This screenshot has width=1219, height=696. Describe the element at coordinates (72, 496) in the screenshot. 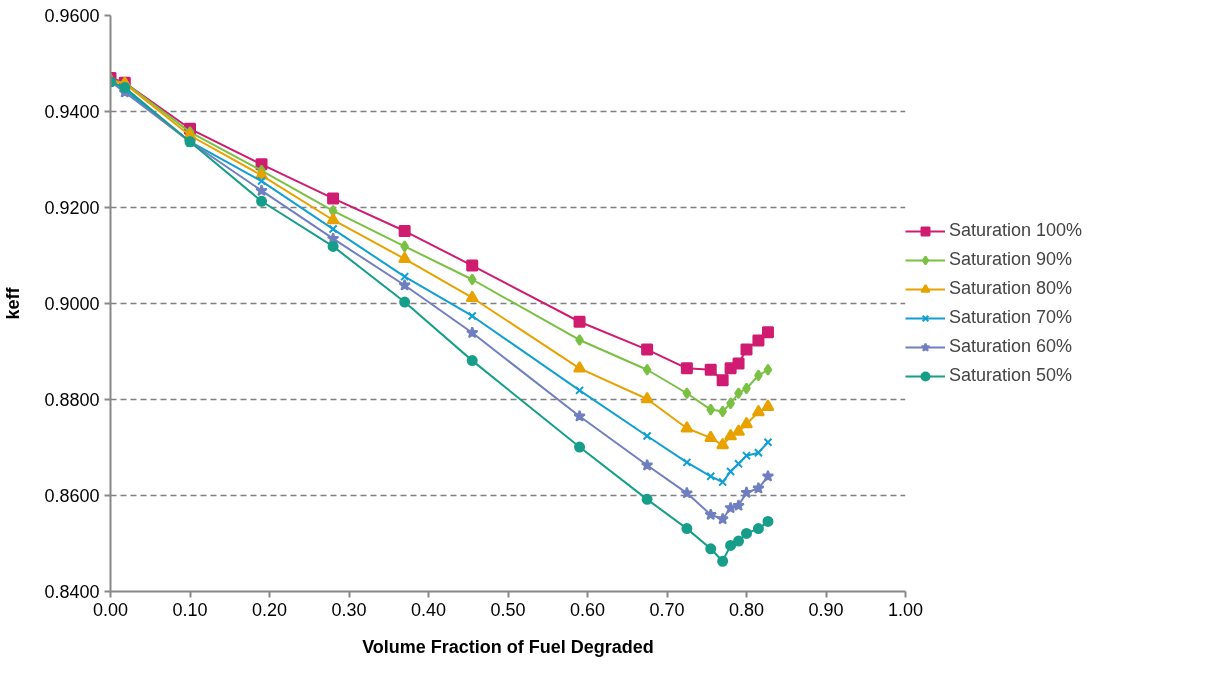

I see `y-tick-label: 0.8600` at that location.